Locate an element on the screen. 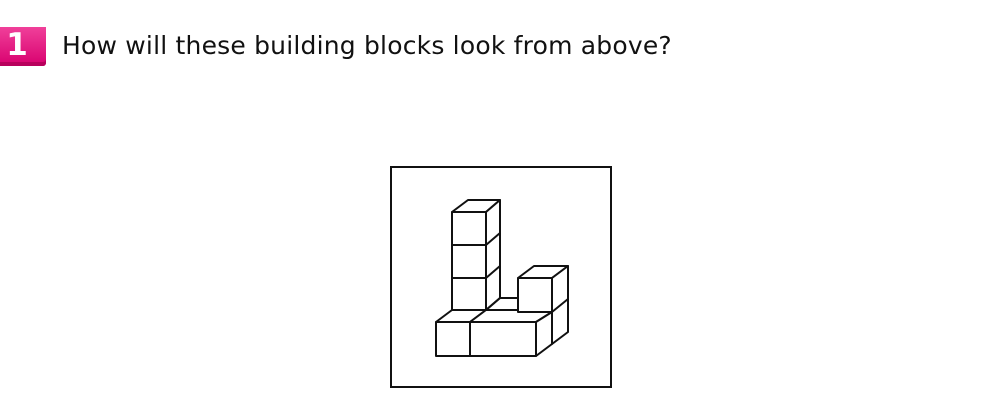 The image size is (1000, 400). right-stack-front is located at coordinates (535, 295).